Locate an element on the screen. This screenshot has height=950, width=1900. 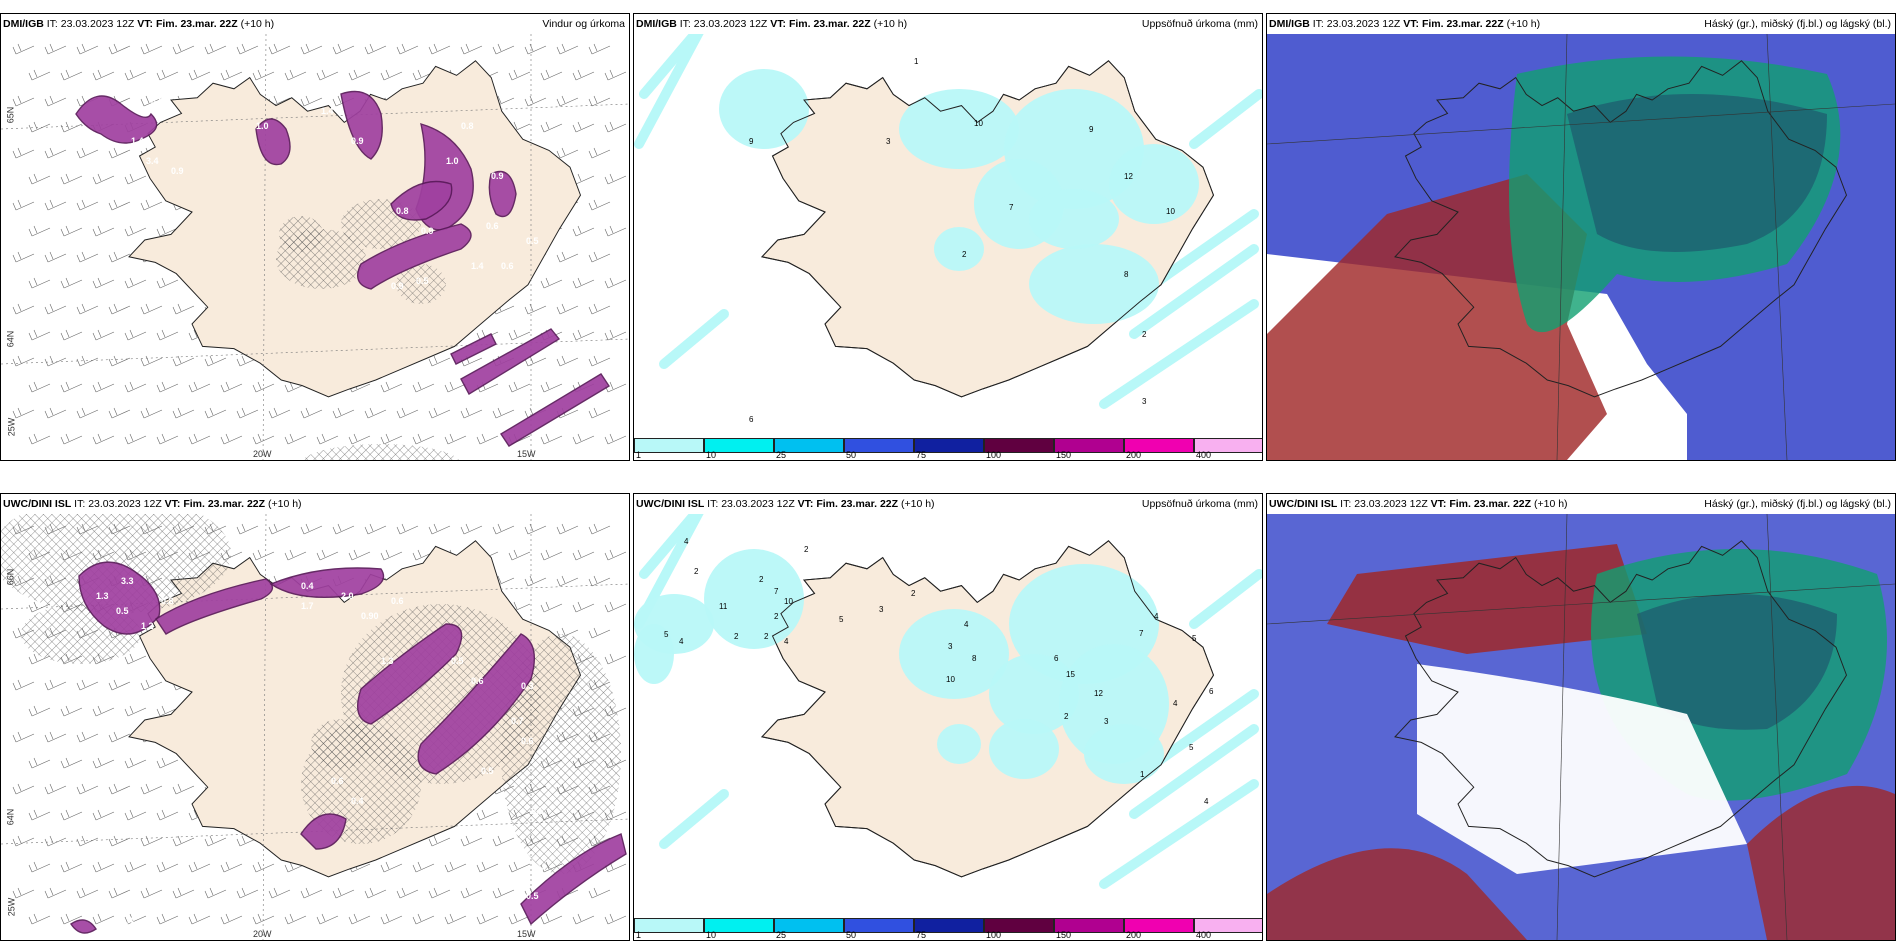
overlap-cloud-area is located at coordinates (1737, 662).